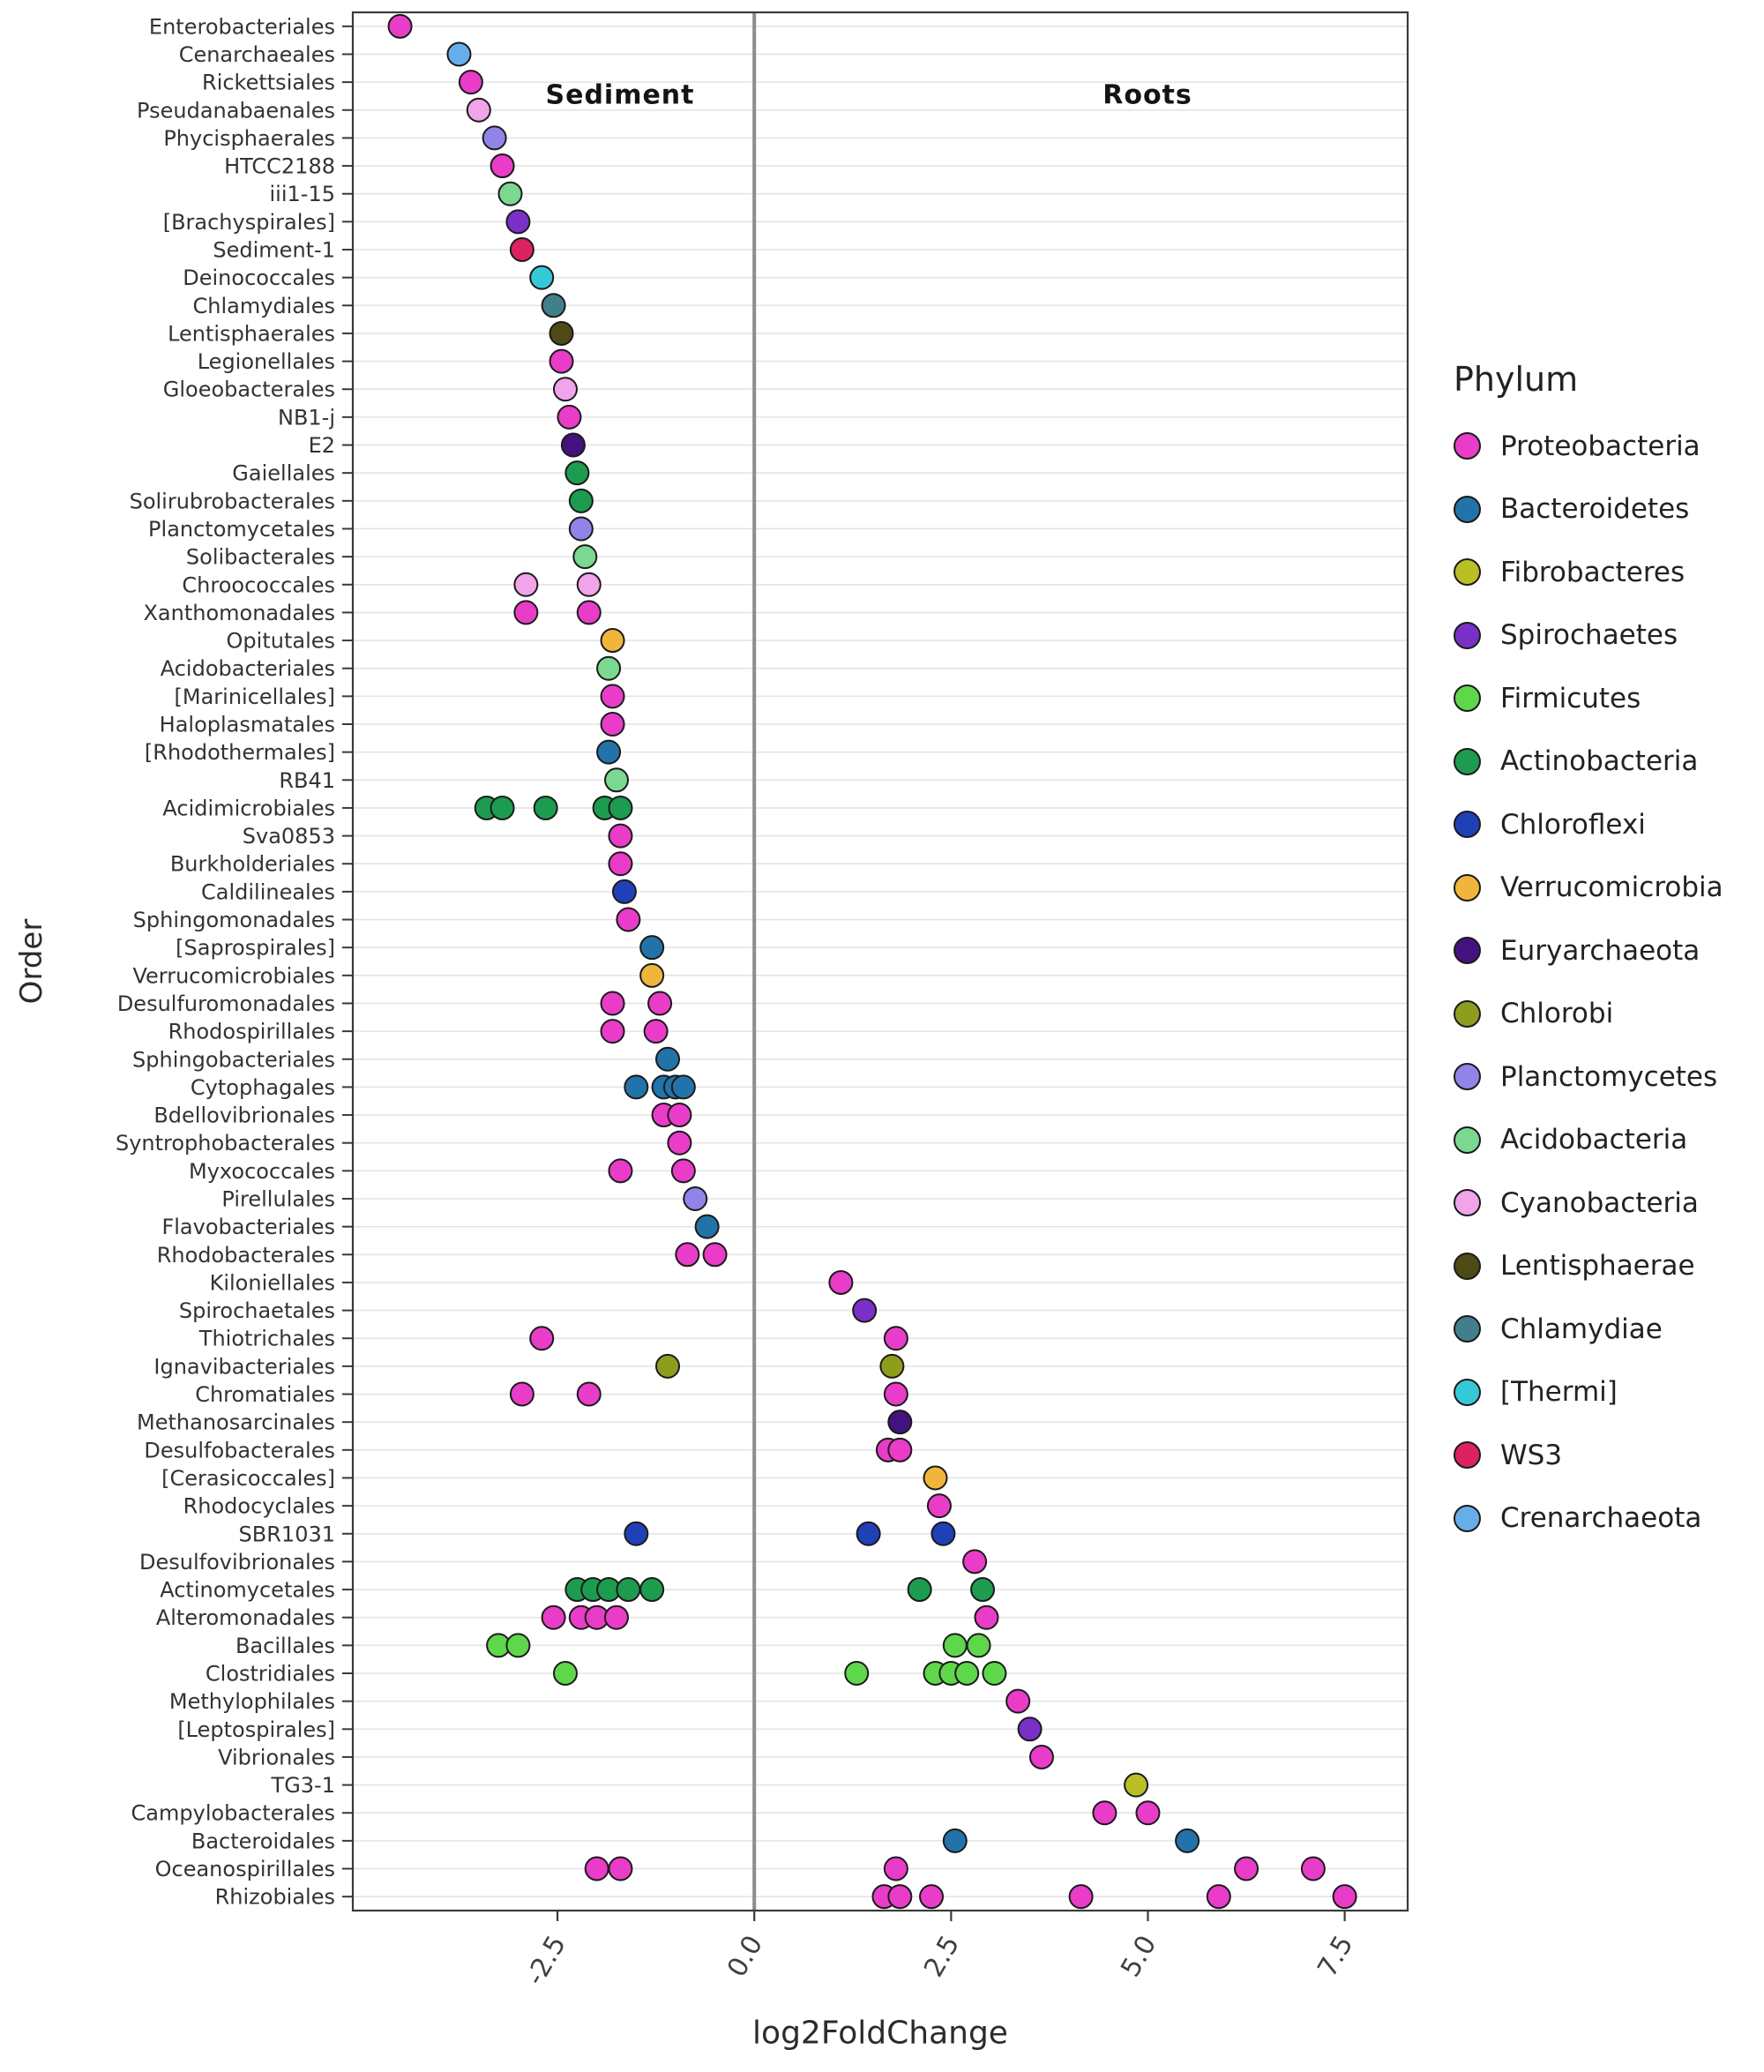 This screenshot has width=1764, height=2072. I want to click on data-point-solirubrobacterales, so click(581, 500).